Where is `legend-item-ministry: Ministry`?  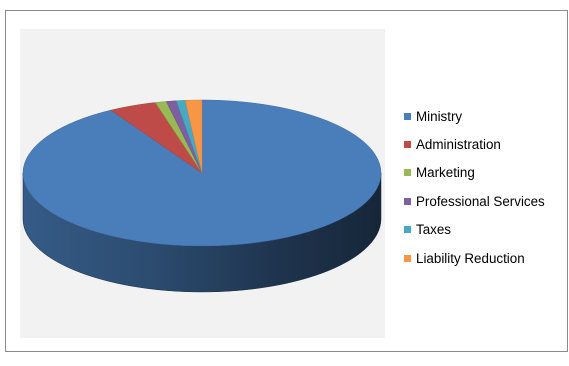 legend-item-ministry: Ministry is located at coordinates (484, 116).